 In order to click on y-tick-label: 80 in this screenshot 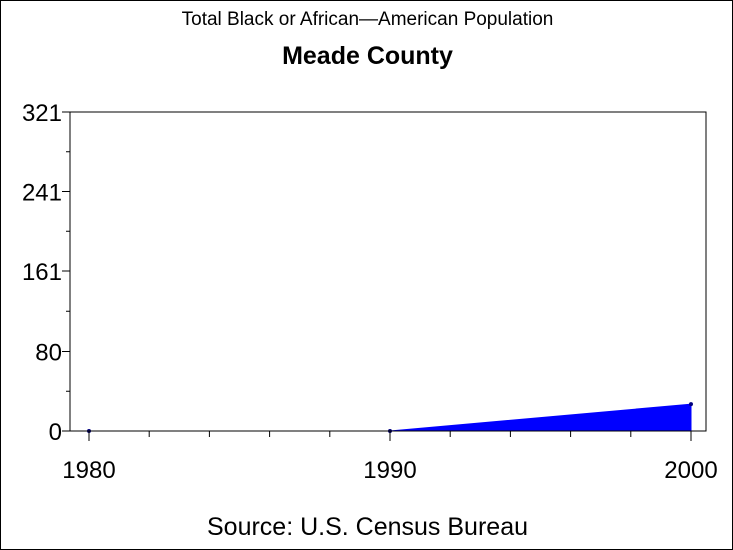, I will do `click(48, 352)`.